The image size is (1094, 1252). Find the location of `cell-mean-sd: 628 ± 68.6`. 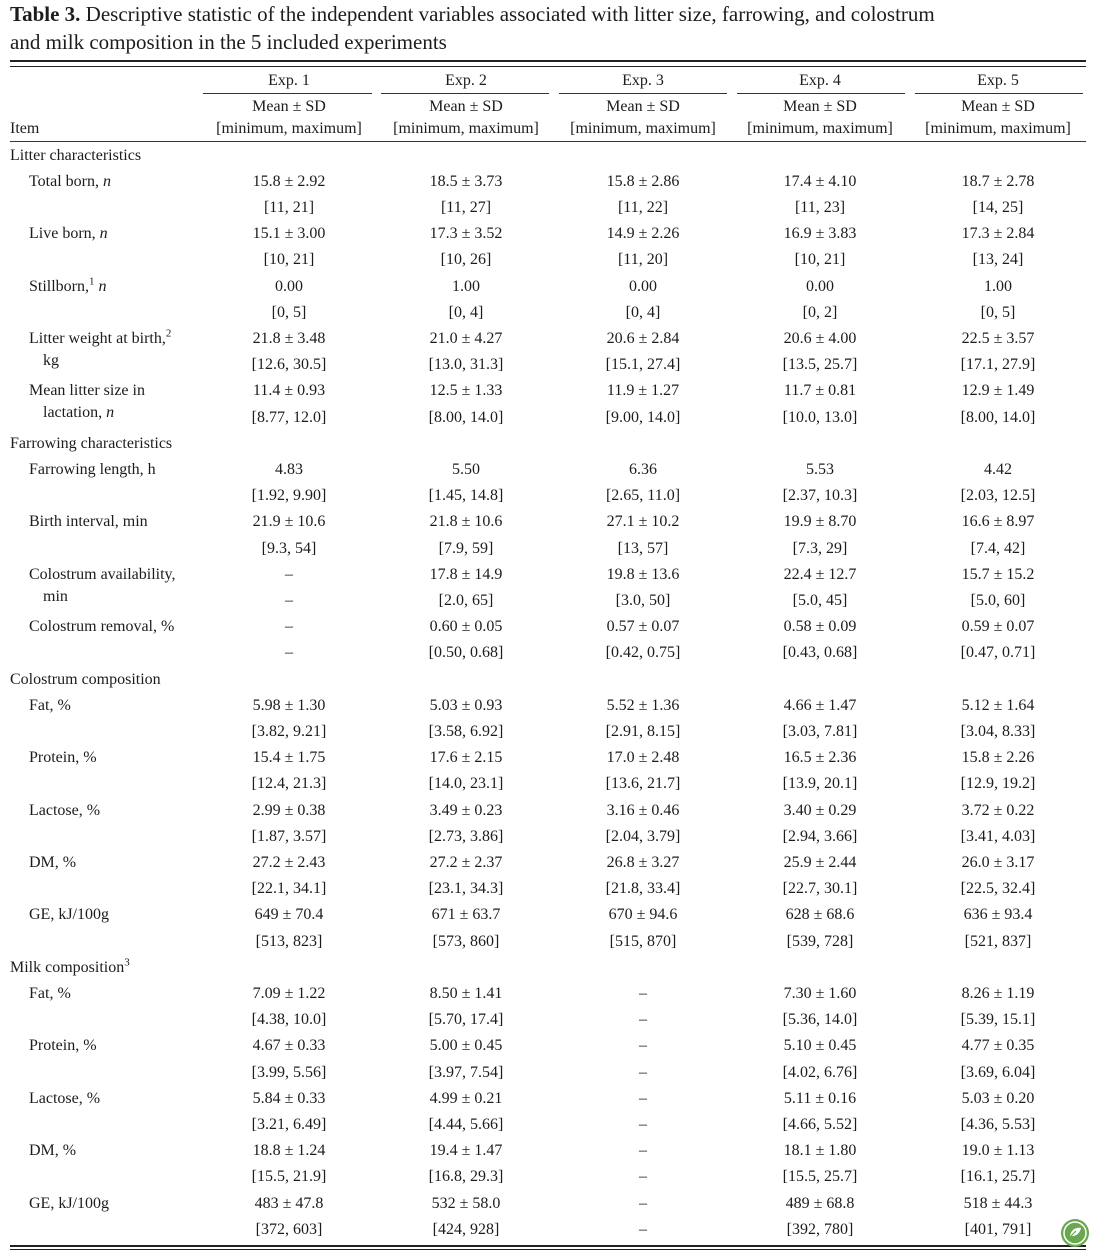

cell-mean-sd: 628 ± 68.6 is located at coordinates (820, 915).